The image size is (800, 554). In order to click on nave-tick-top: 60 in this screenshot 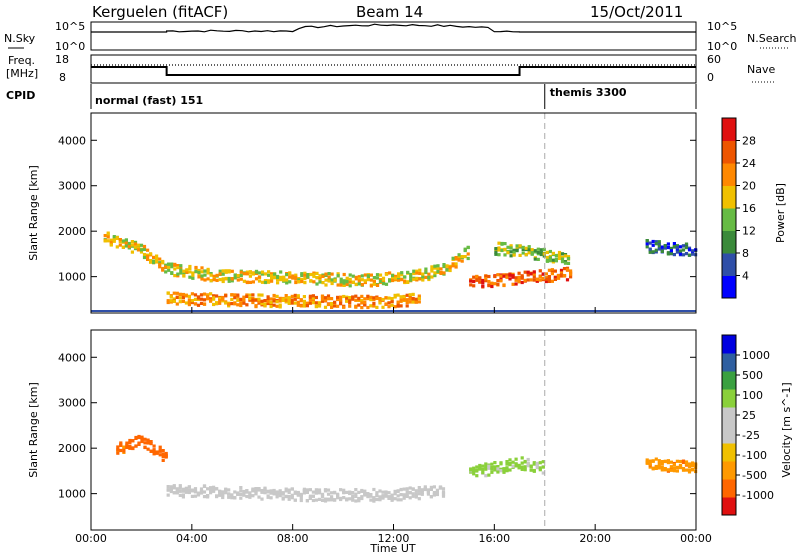, I will do `click(714, 59)`.